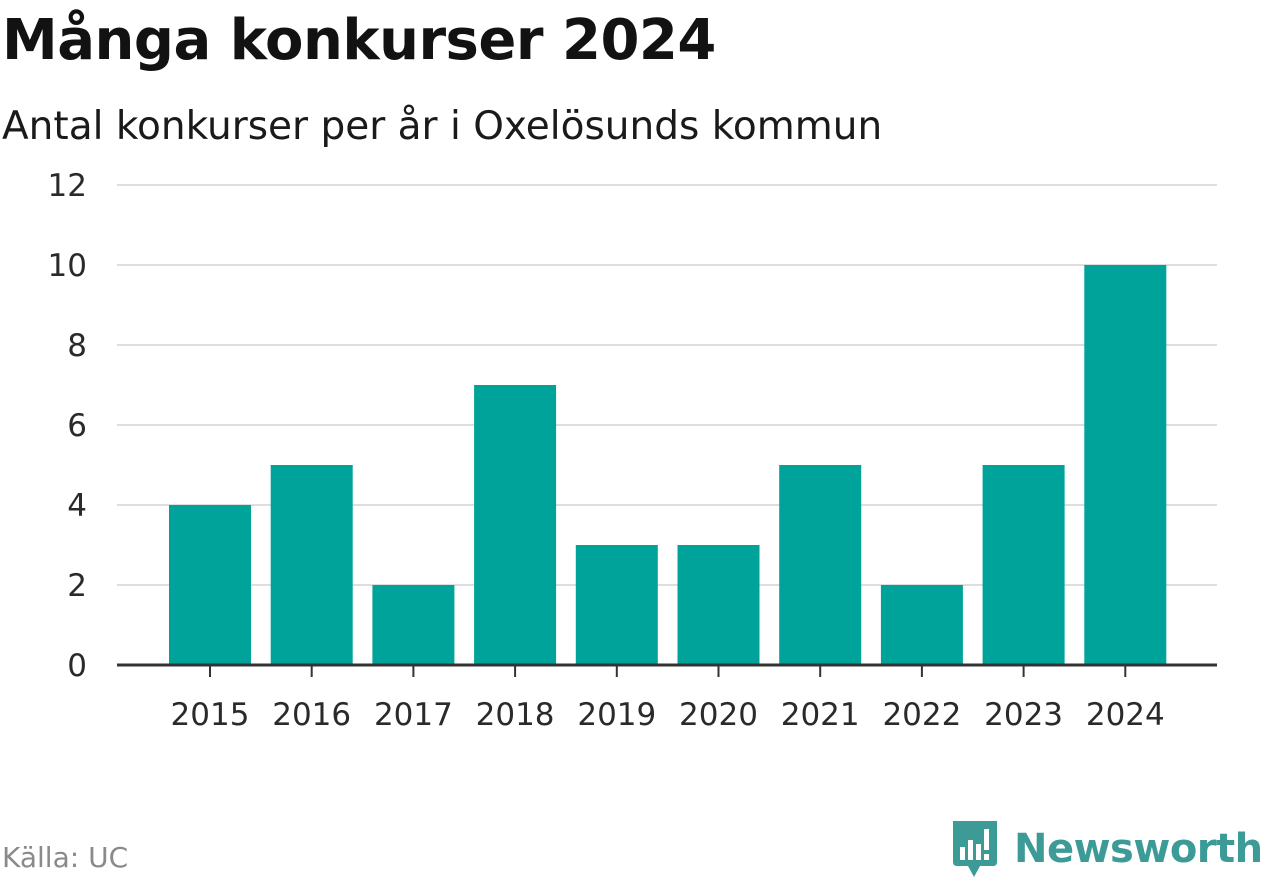 The image size is (1262, 880). What do you see at coordinates (1125, 465) in the screenshot?
I see `bar-2024` at bounding box center [1125, 465].